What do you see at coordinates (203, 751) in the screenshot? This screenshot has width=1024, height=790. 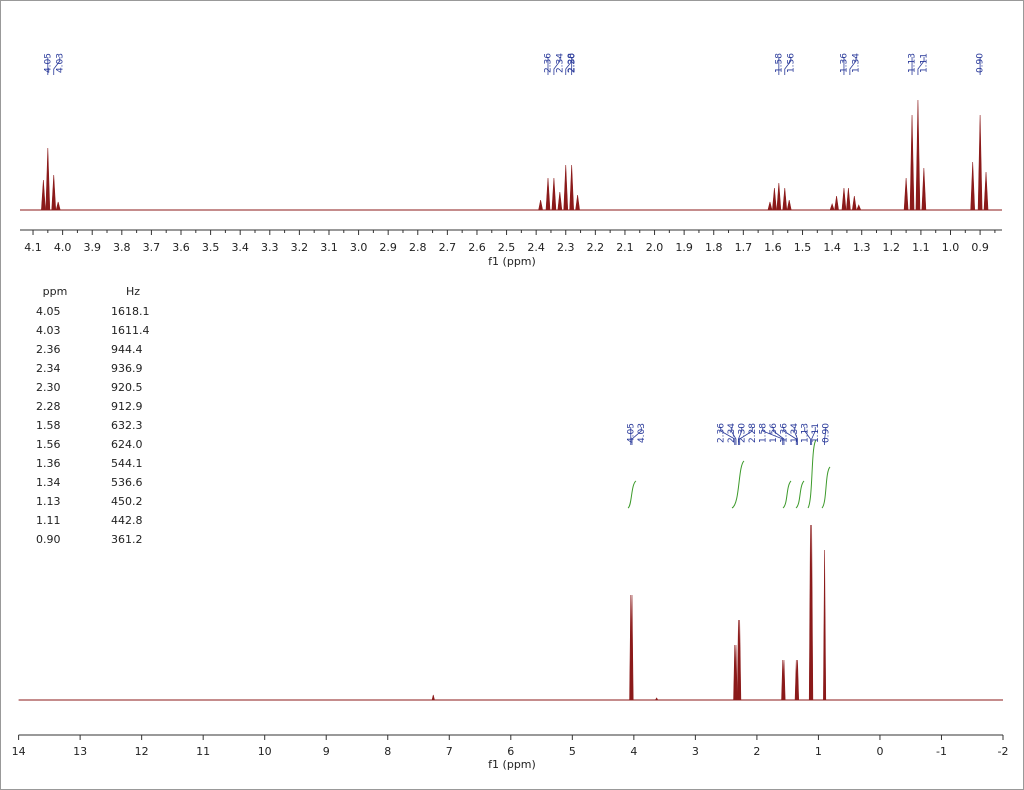 I see `x-tick-label: 11` at bounding box center [203, 751].